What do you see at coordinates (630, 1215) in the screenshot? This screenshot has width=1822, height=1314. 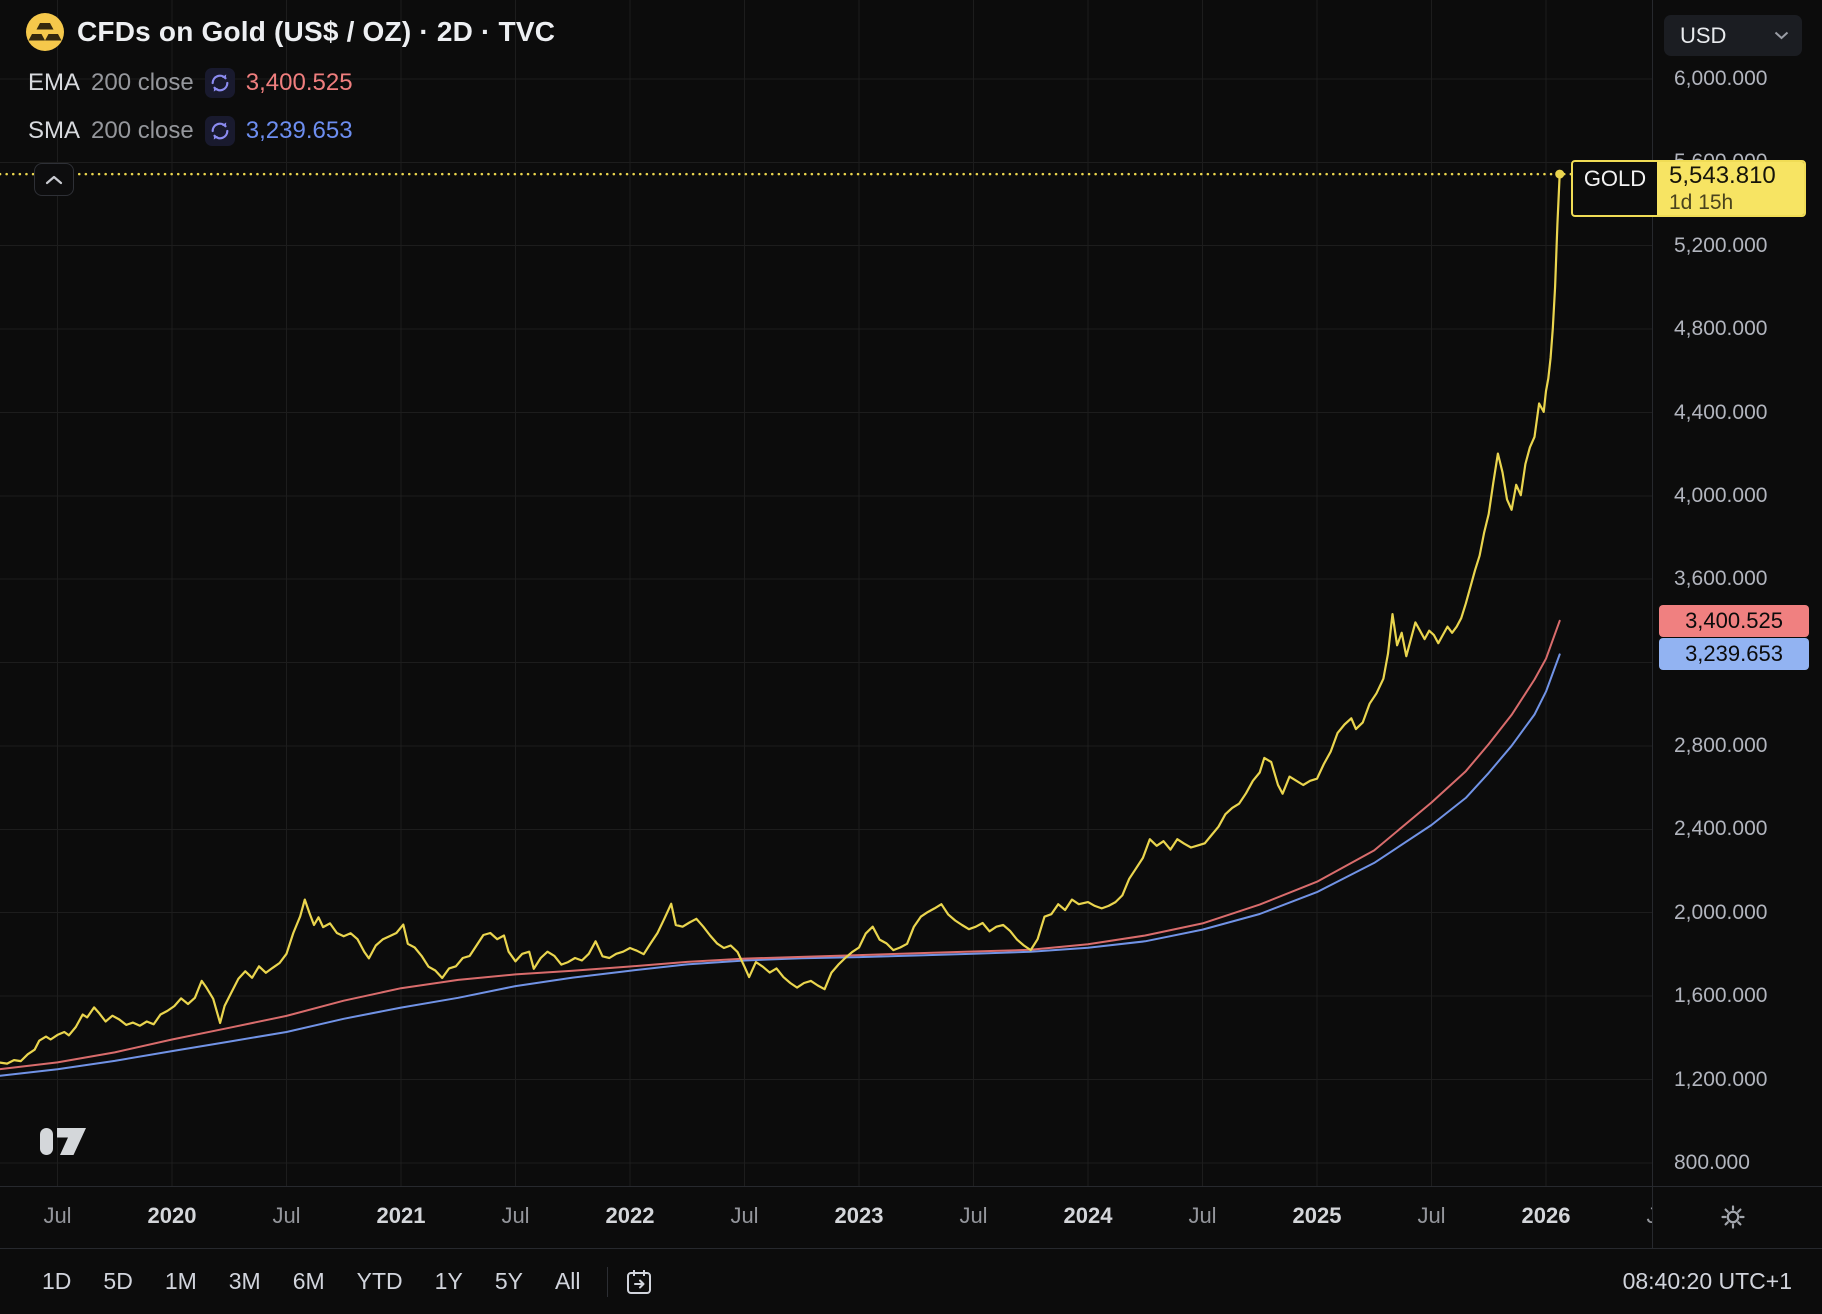 I see `time-axis-label: 2022` at bounding box center [630, 1215].